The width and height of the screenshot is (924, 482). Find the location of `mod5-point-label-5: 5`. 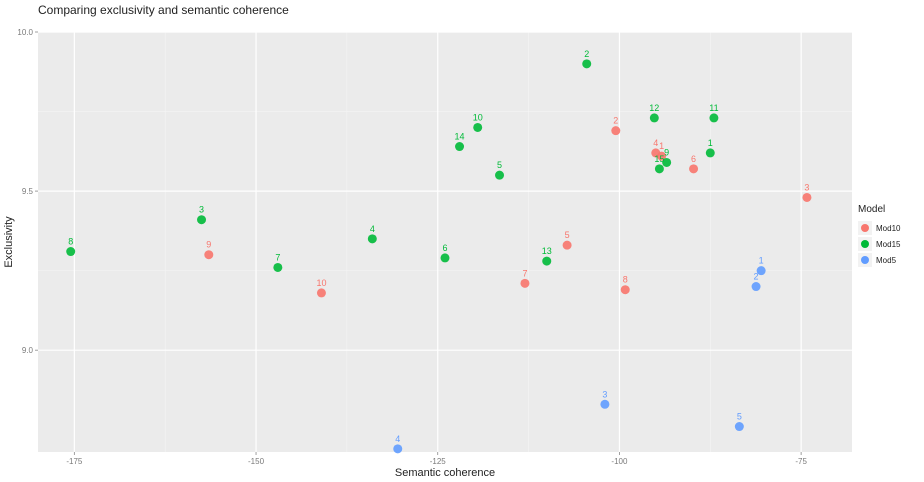

mod5-point-label-5: 5 is located at coordinates (739, 417).